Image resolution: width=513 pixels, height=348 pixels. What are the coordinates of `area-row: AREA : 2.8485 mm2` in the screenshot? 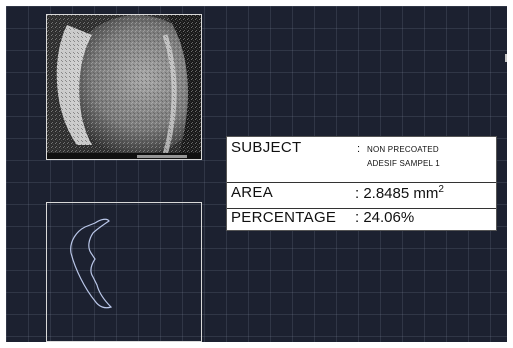 It's located at (361, 195).